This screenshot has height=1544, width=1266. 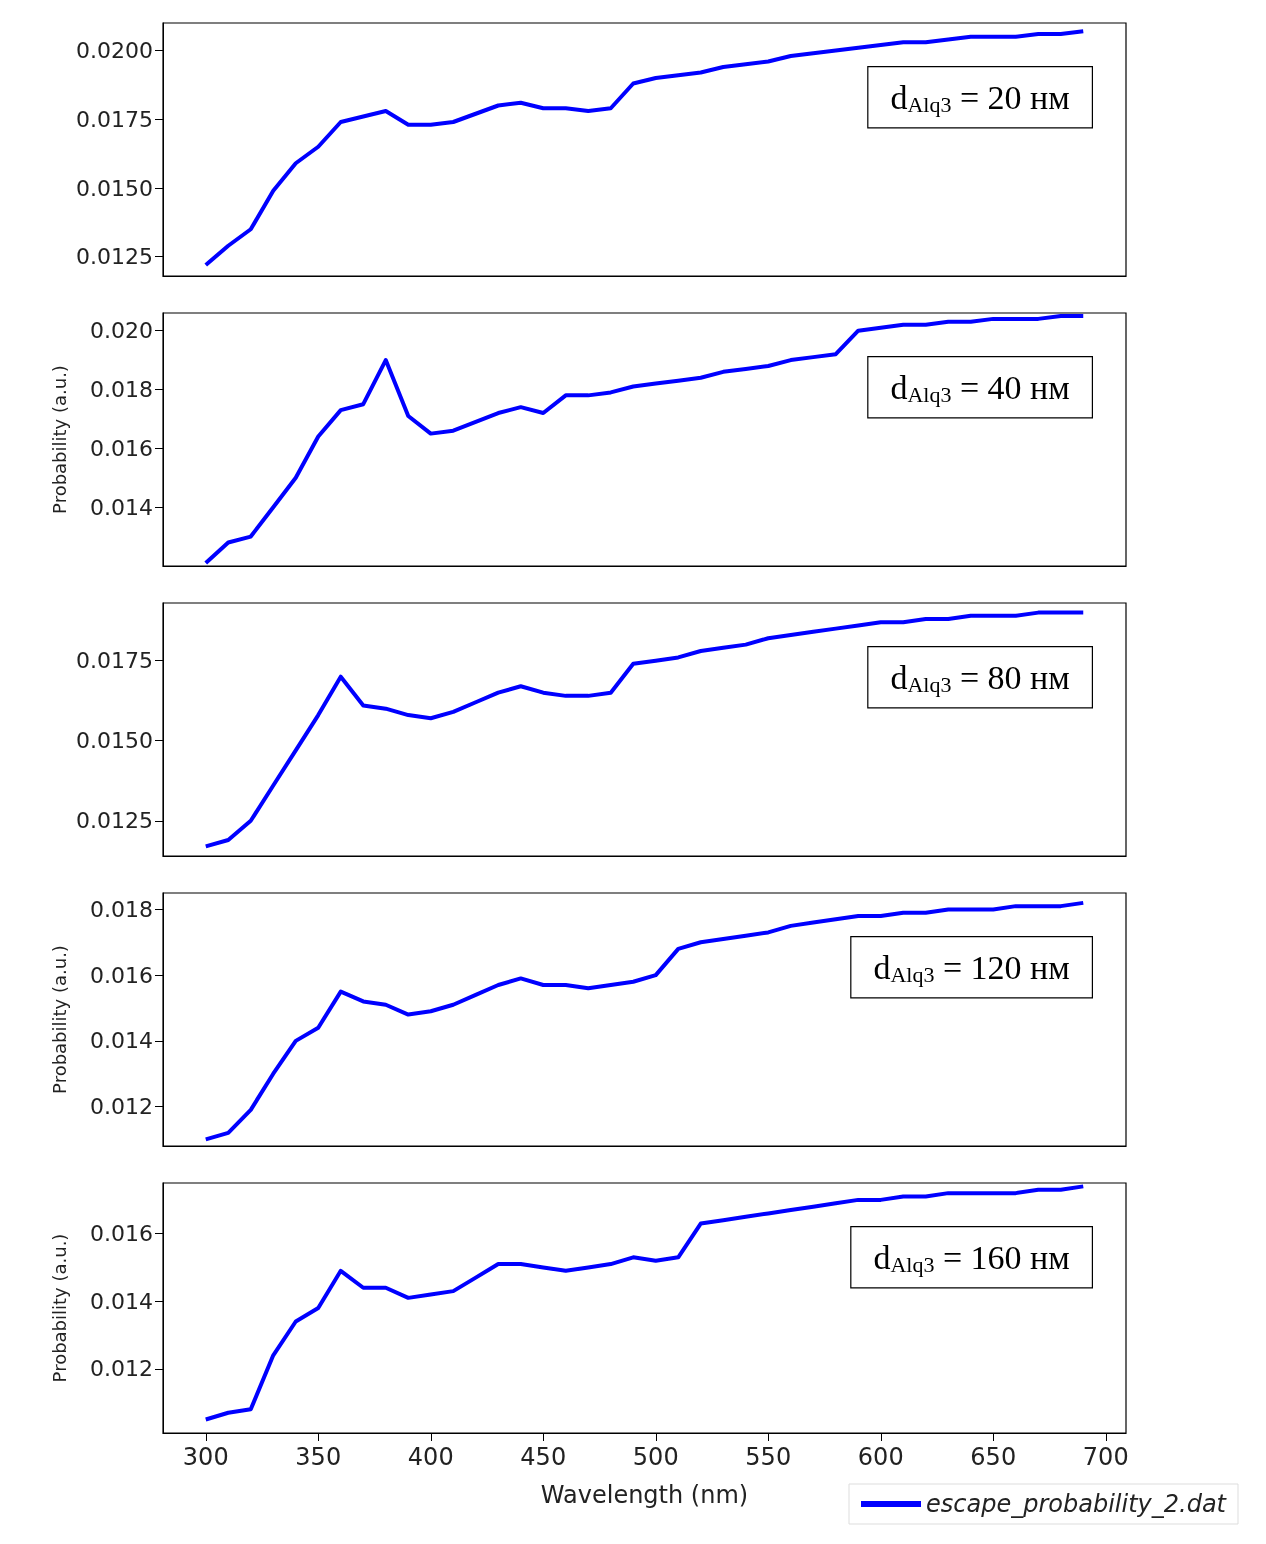 I want to click on y-tick-label: 0.0200, so click(x=114, y=50).